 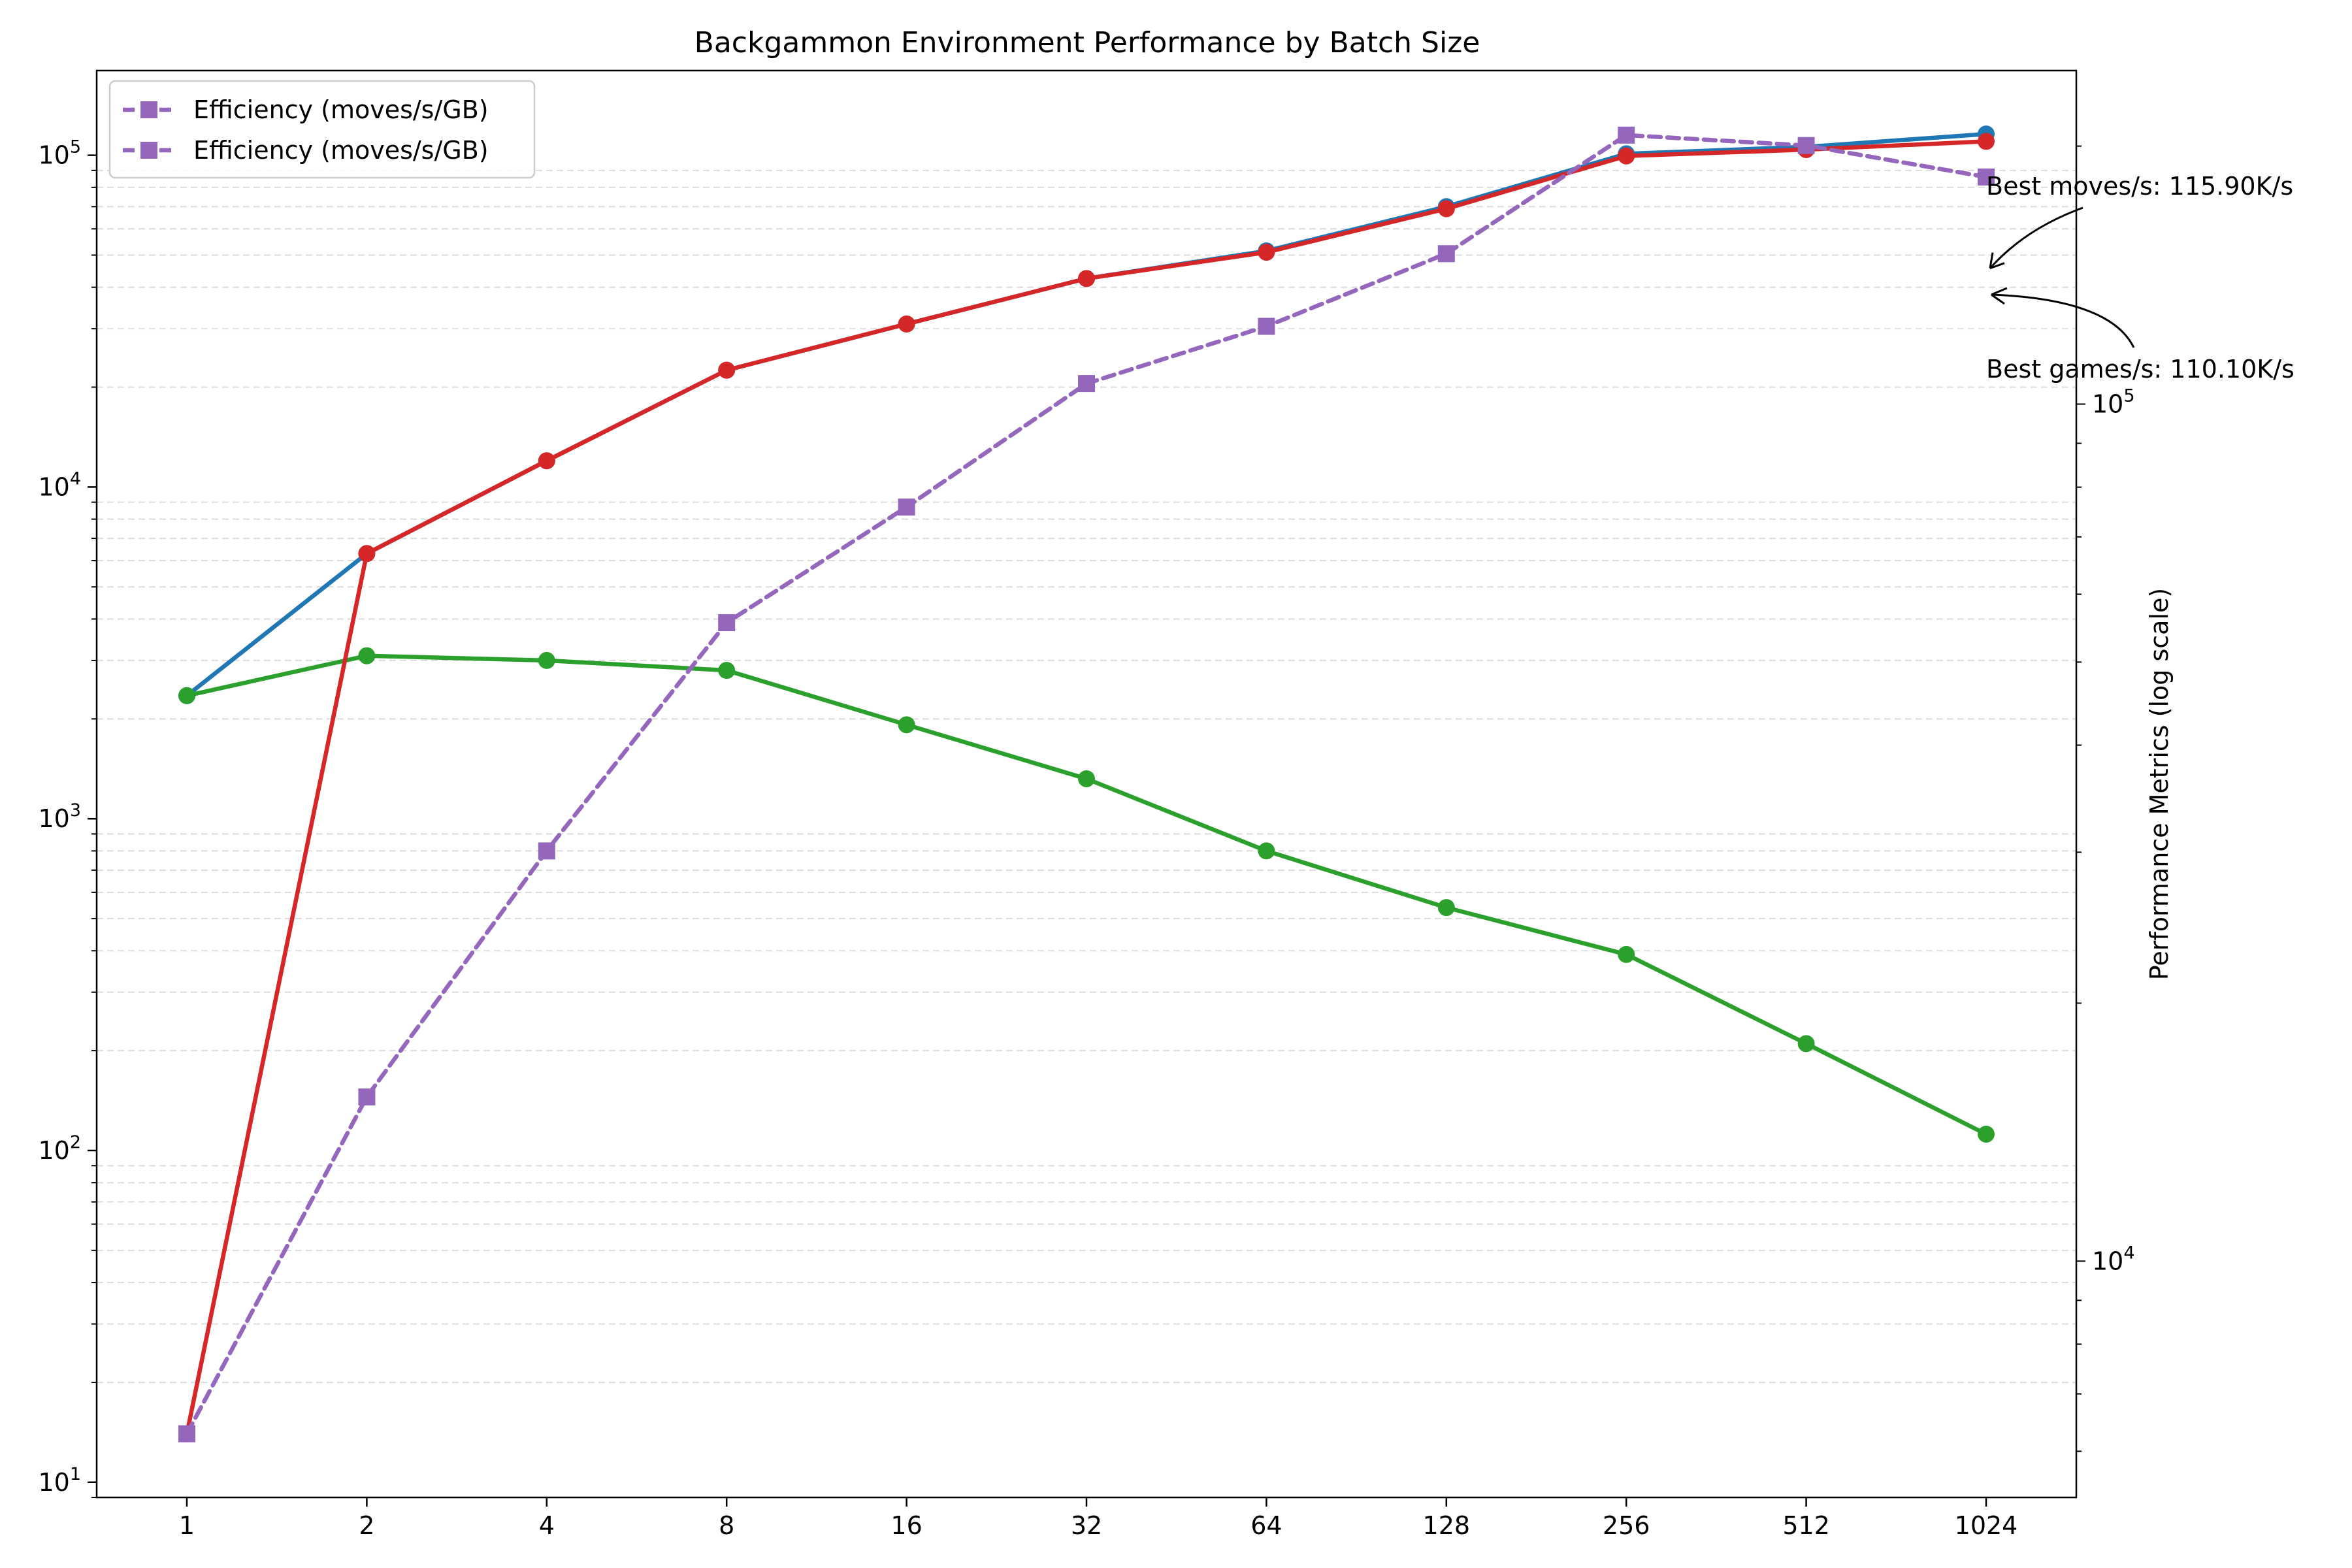 What do you see at coordinates (1266, 1525) in the screenshot?
I see `x-tick-label: 64` at bounding box center [1266, 1525].